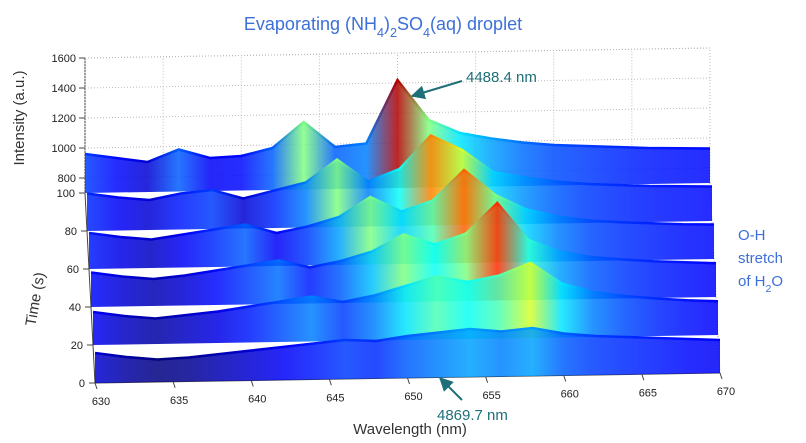 This screenshot has height=443, width=806. What do you see at coordinates (66, 194) in the screenshot?
I see `y-tick-label: 100` at bounding box center [66, 194].